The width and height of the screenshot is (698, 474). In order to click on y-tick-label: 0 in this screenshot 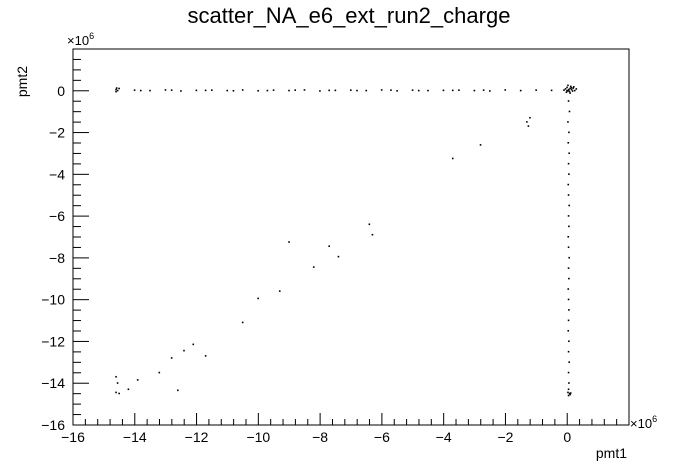, I will do `click(61, 91)`.